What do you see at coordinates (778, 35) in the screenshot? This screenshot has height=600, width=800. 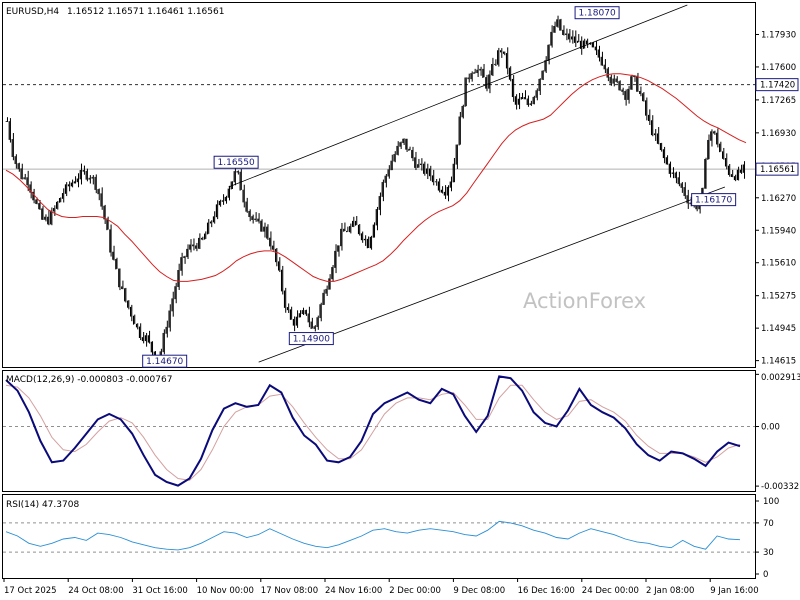 I see `price-tick-label: 1.17930` at bounding box center [778, 35].